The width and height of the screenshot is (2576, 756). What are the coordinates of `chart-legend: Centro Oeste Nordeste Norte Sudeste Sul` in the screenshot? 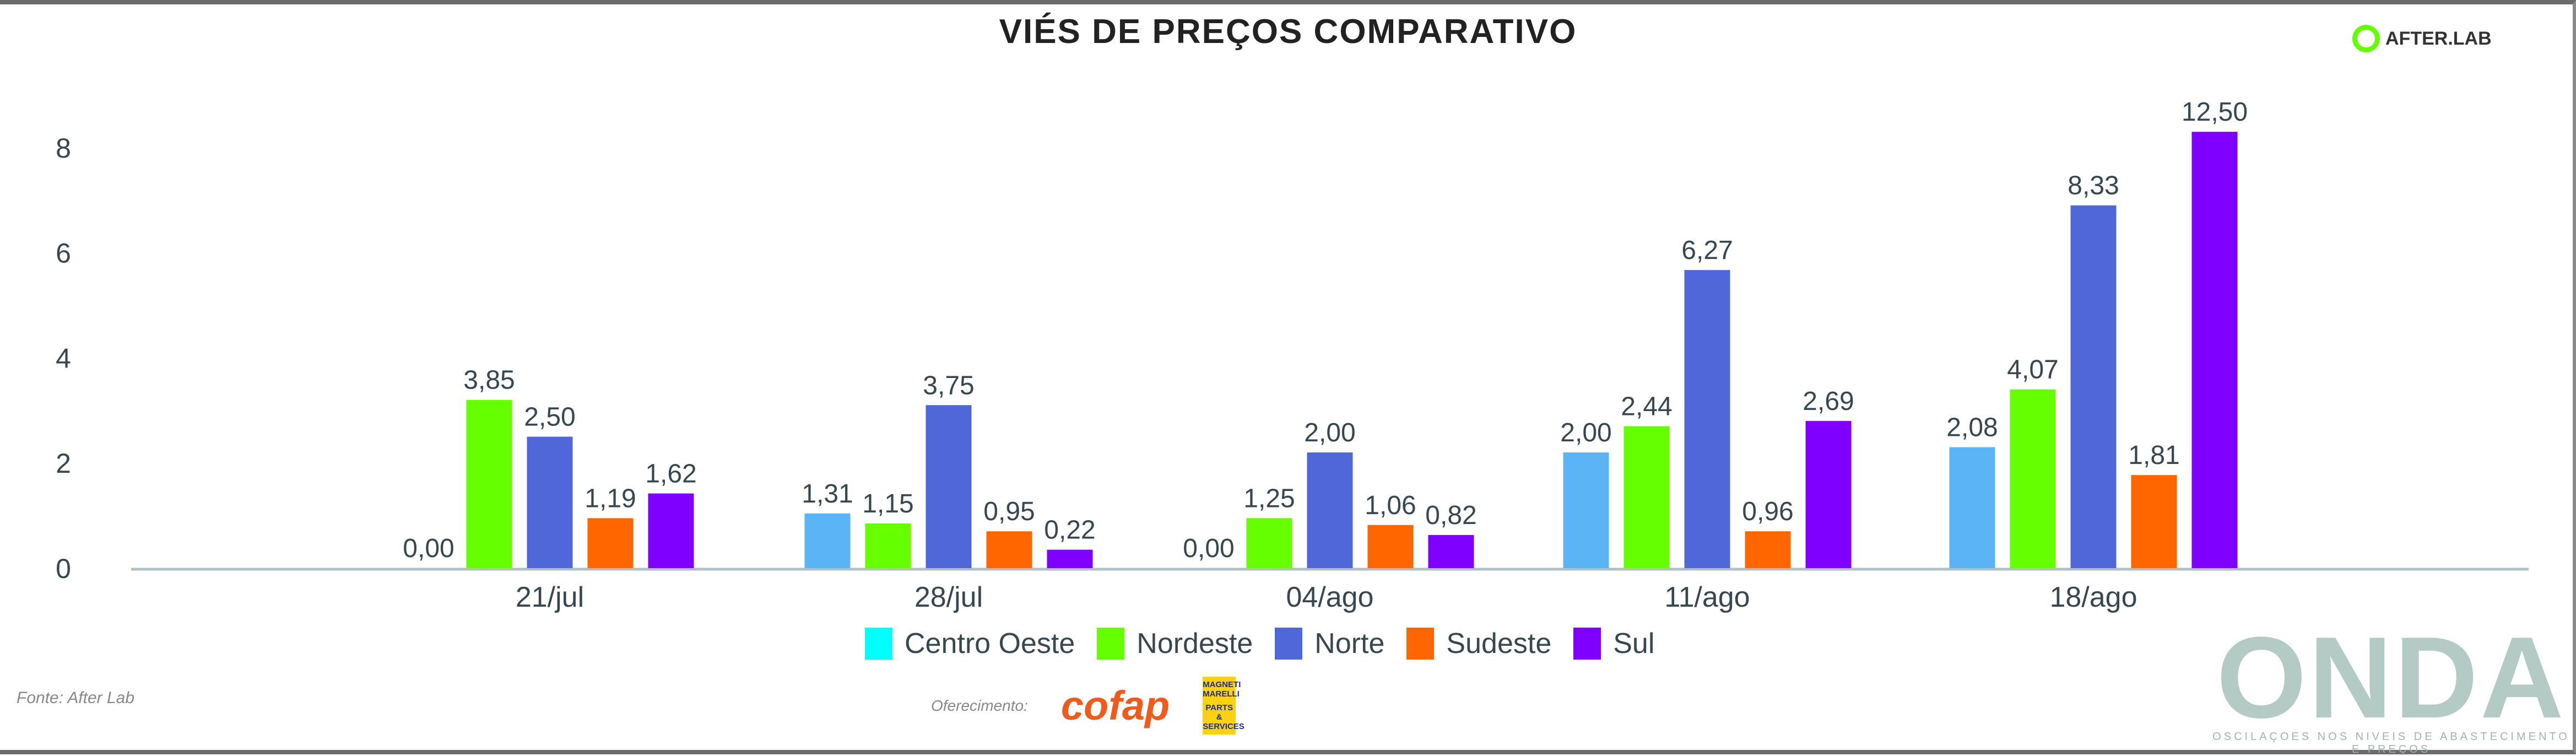 It's located at (1270, 643).